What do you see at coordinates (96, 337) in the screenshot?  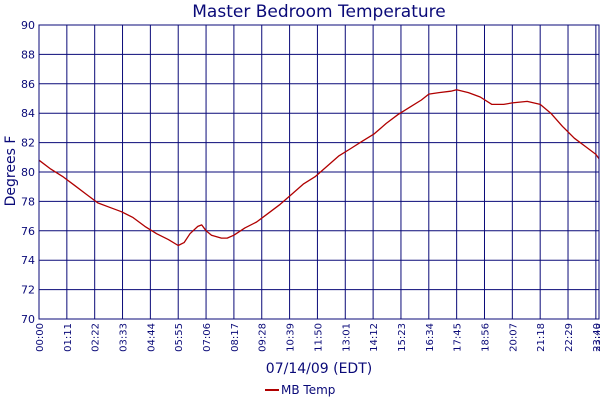 I see `x-tick-label: 02:22` at bounding box center [96, 337].